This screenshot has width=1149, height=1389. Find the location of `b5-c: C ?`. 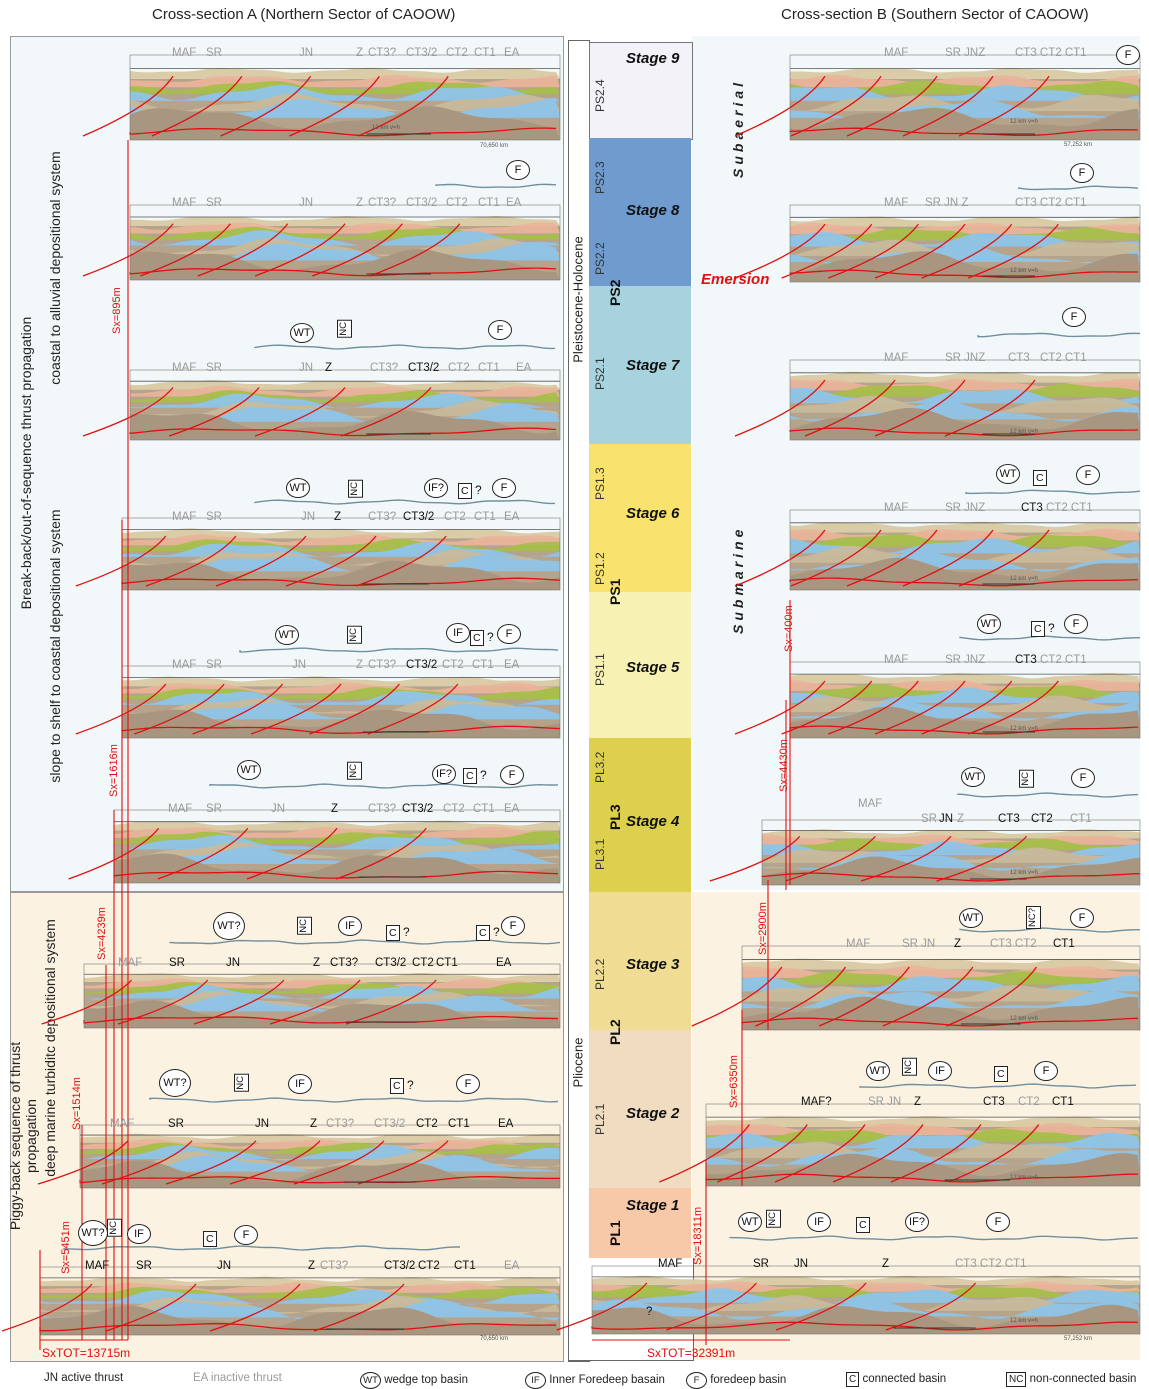

b5-c: C ? is located at coordinates (1043, 629).